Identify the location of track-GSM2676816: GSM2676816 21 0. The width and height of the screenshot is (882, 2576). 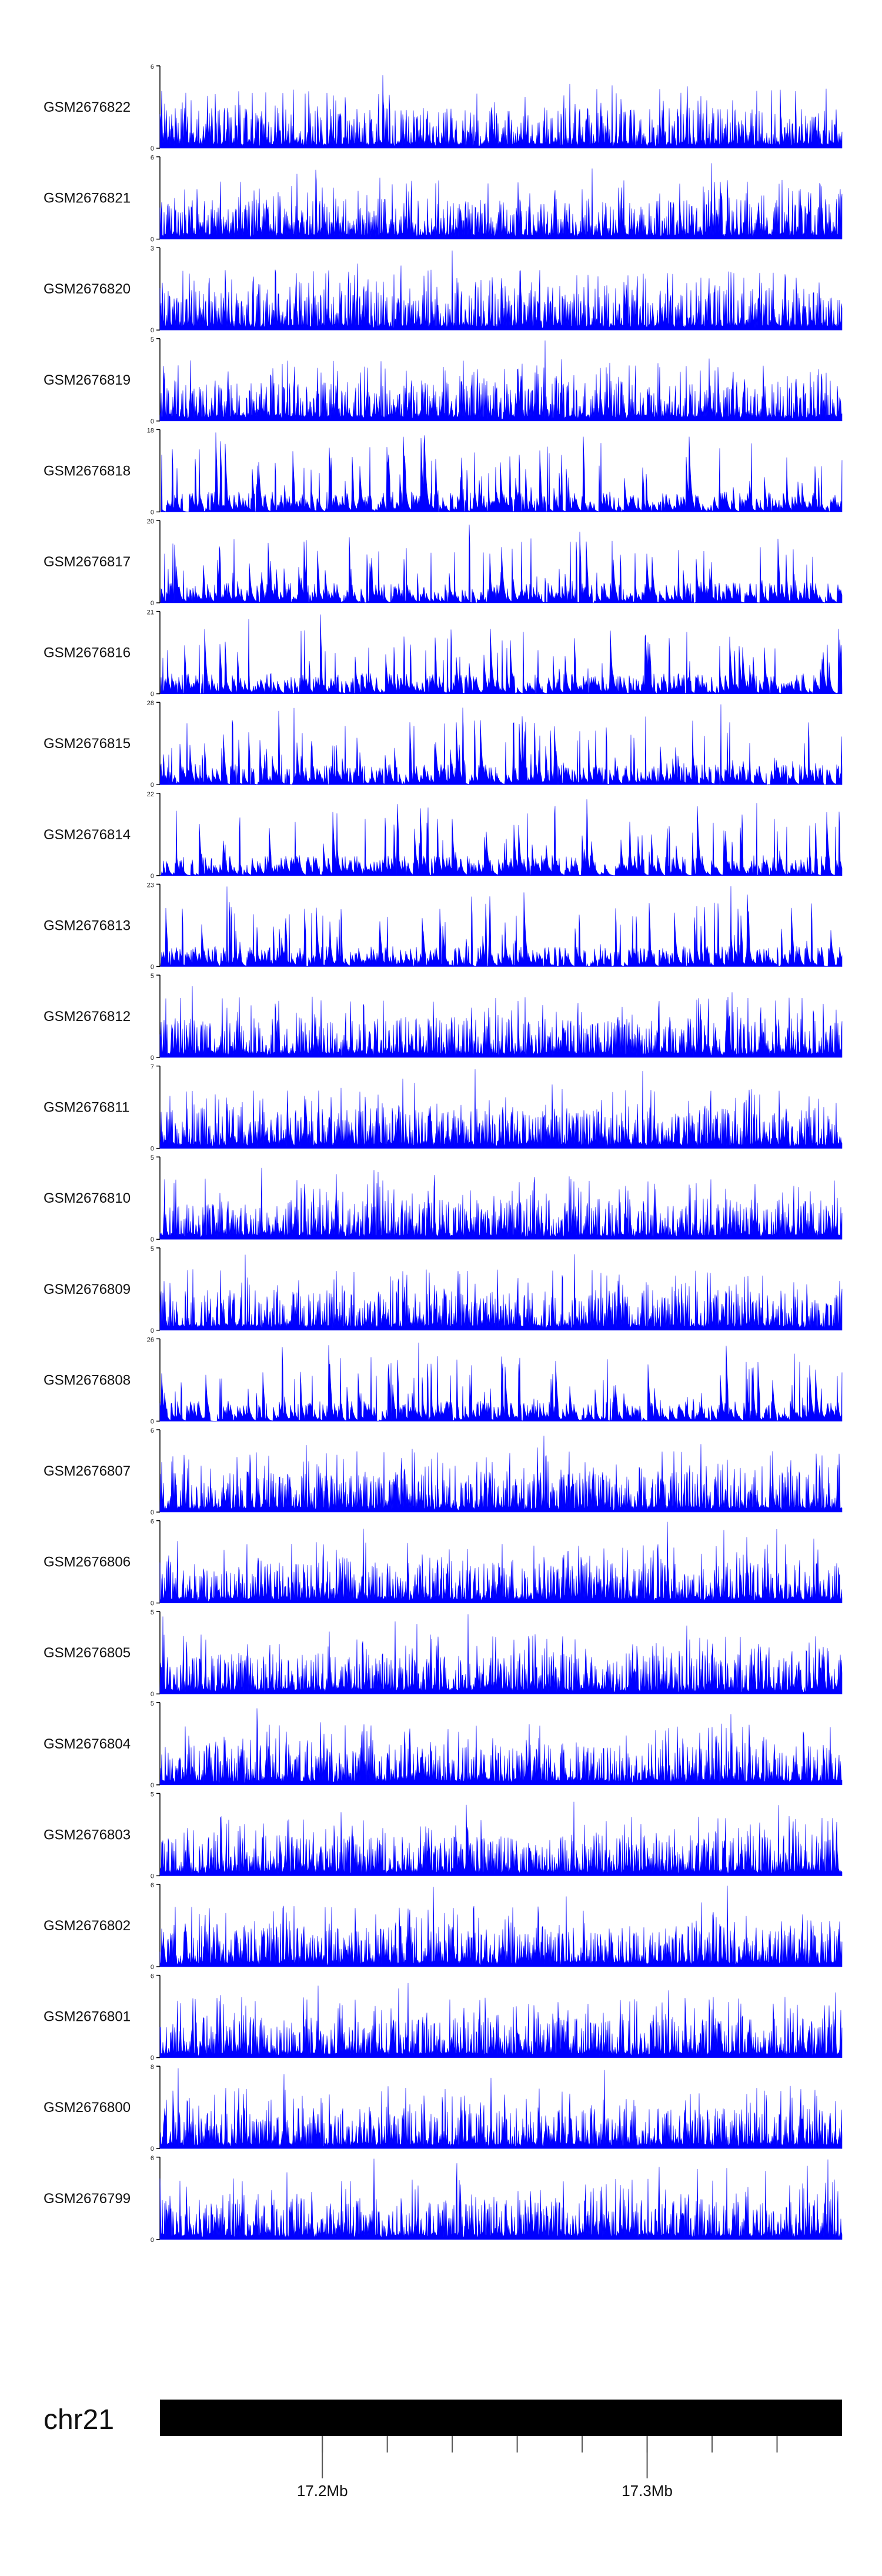
(443, 653).